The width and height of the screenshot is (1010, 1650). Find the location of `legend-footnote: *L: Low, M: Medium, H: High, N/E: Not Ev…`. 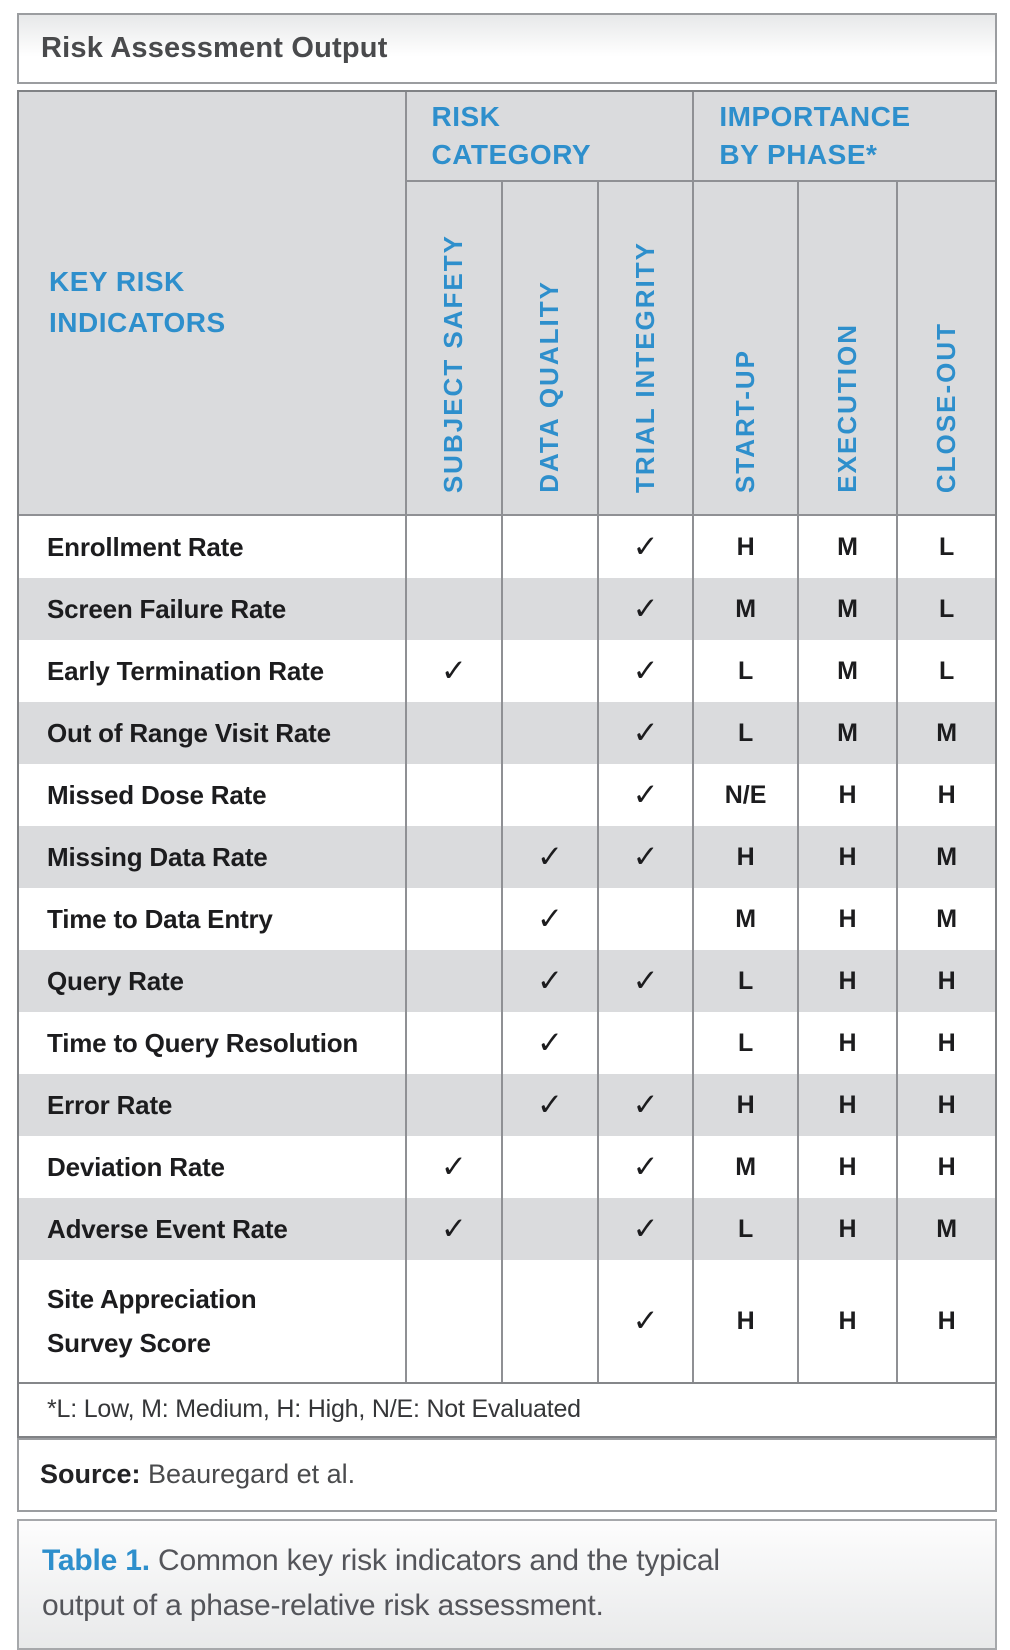

legend-footnote: *L: Low, M: Medium, H: High, N/E: Not Ev… is located at coordinates (507, 1409).